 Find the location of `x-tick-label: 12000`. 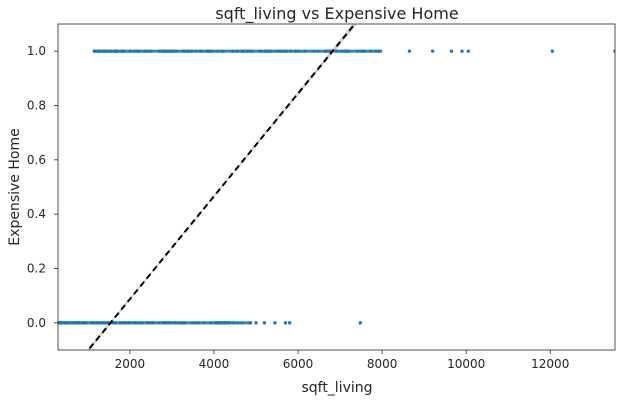

x-tick-label: 12000 is located at coordinates (550, 364).